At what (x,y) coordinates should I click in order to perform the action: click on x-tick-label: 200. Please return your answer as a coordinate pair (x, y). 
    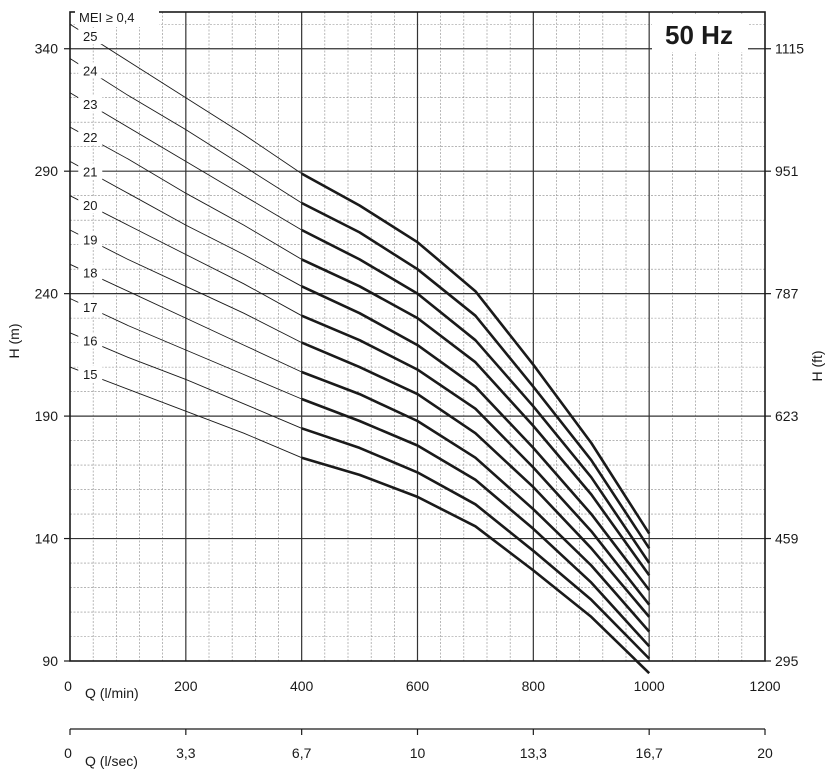
    Looking at the image, I should click on (186, 686).